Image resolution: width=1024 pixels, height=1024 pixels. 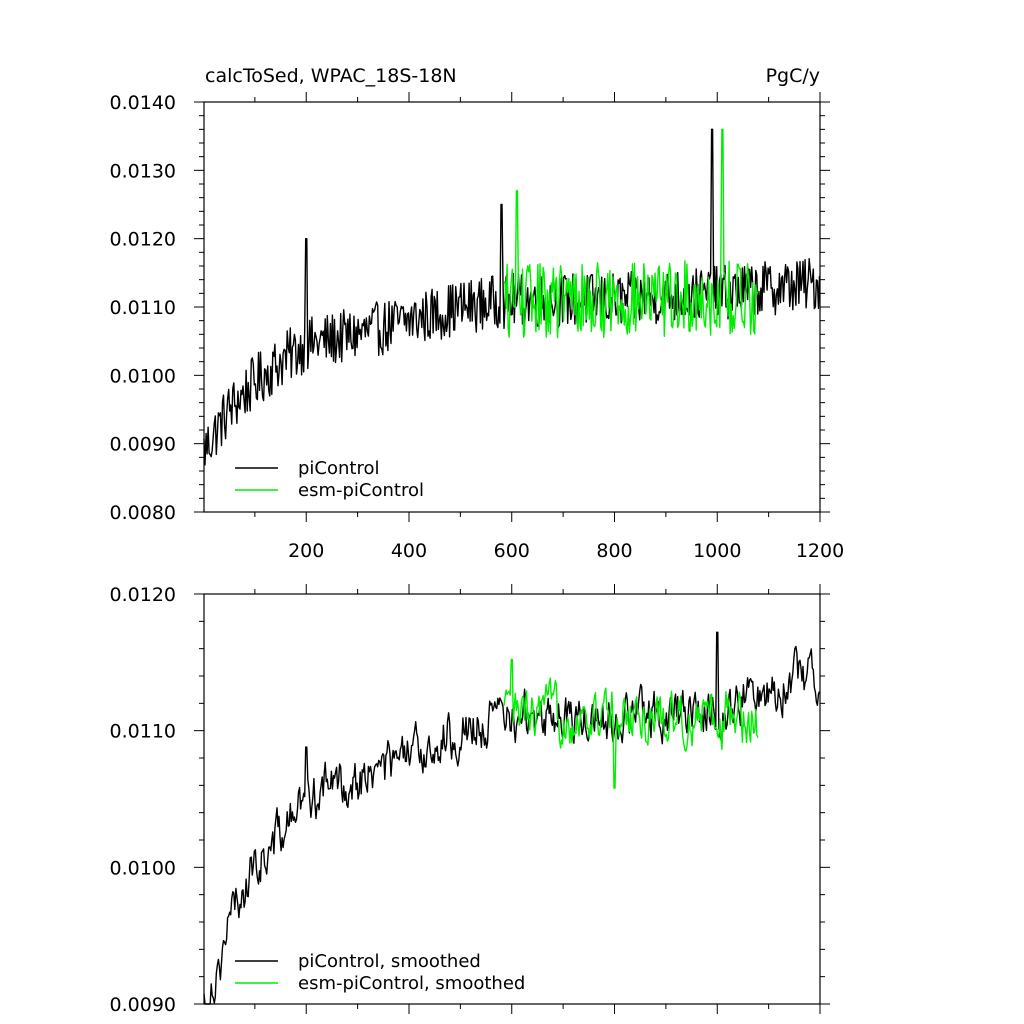 What do you see at coordinates (631, 233) in the screenshot?
I see `series-line-esm-picontrol` at bounding box center [631, 233].